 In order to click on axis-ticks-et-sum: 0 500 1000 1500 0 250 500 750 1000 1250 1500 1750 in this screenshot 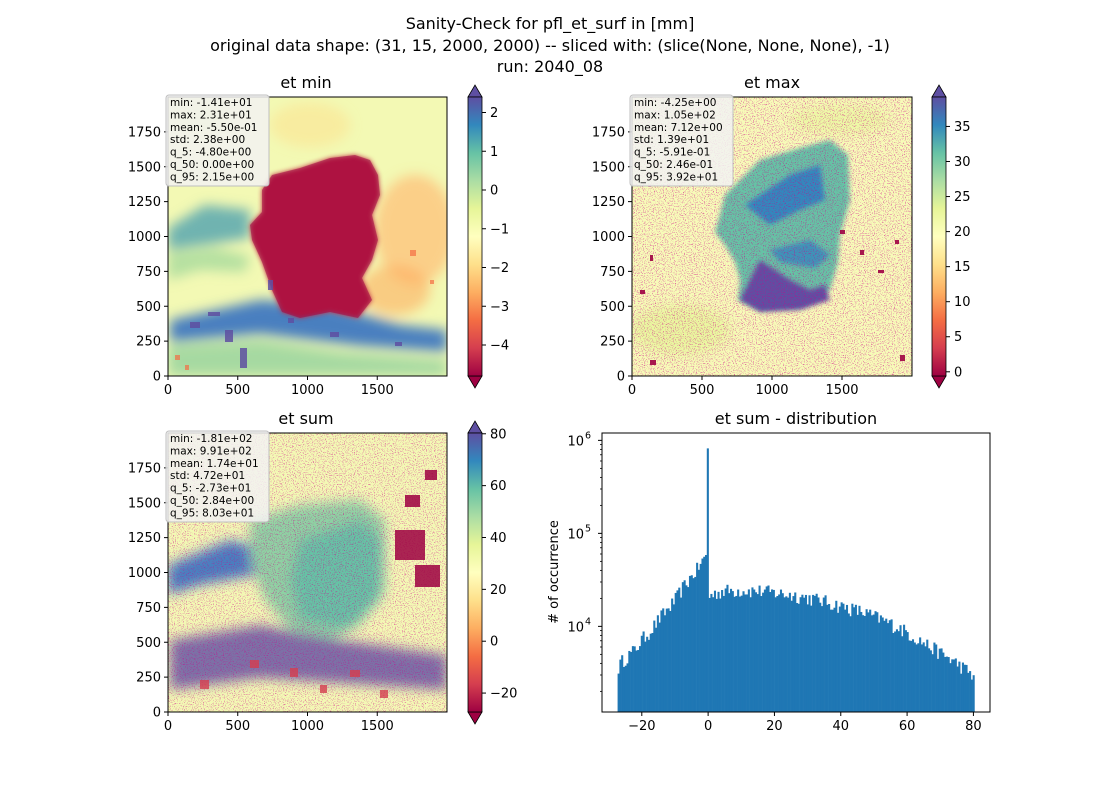, I will do `click(261, 597)`.